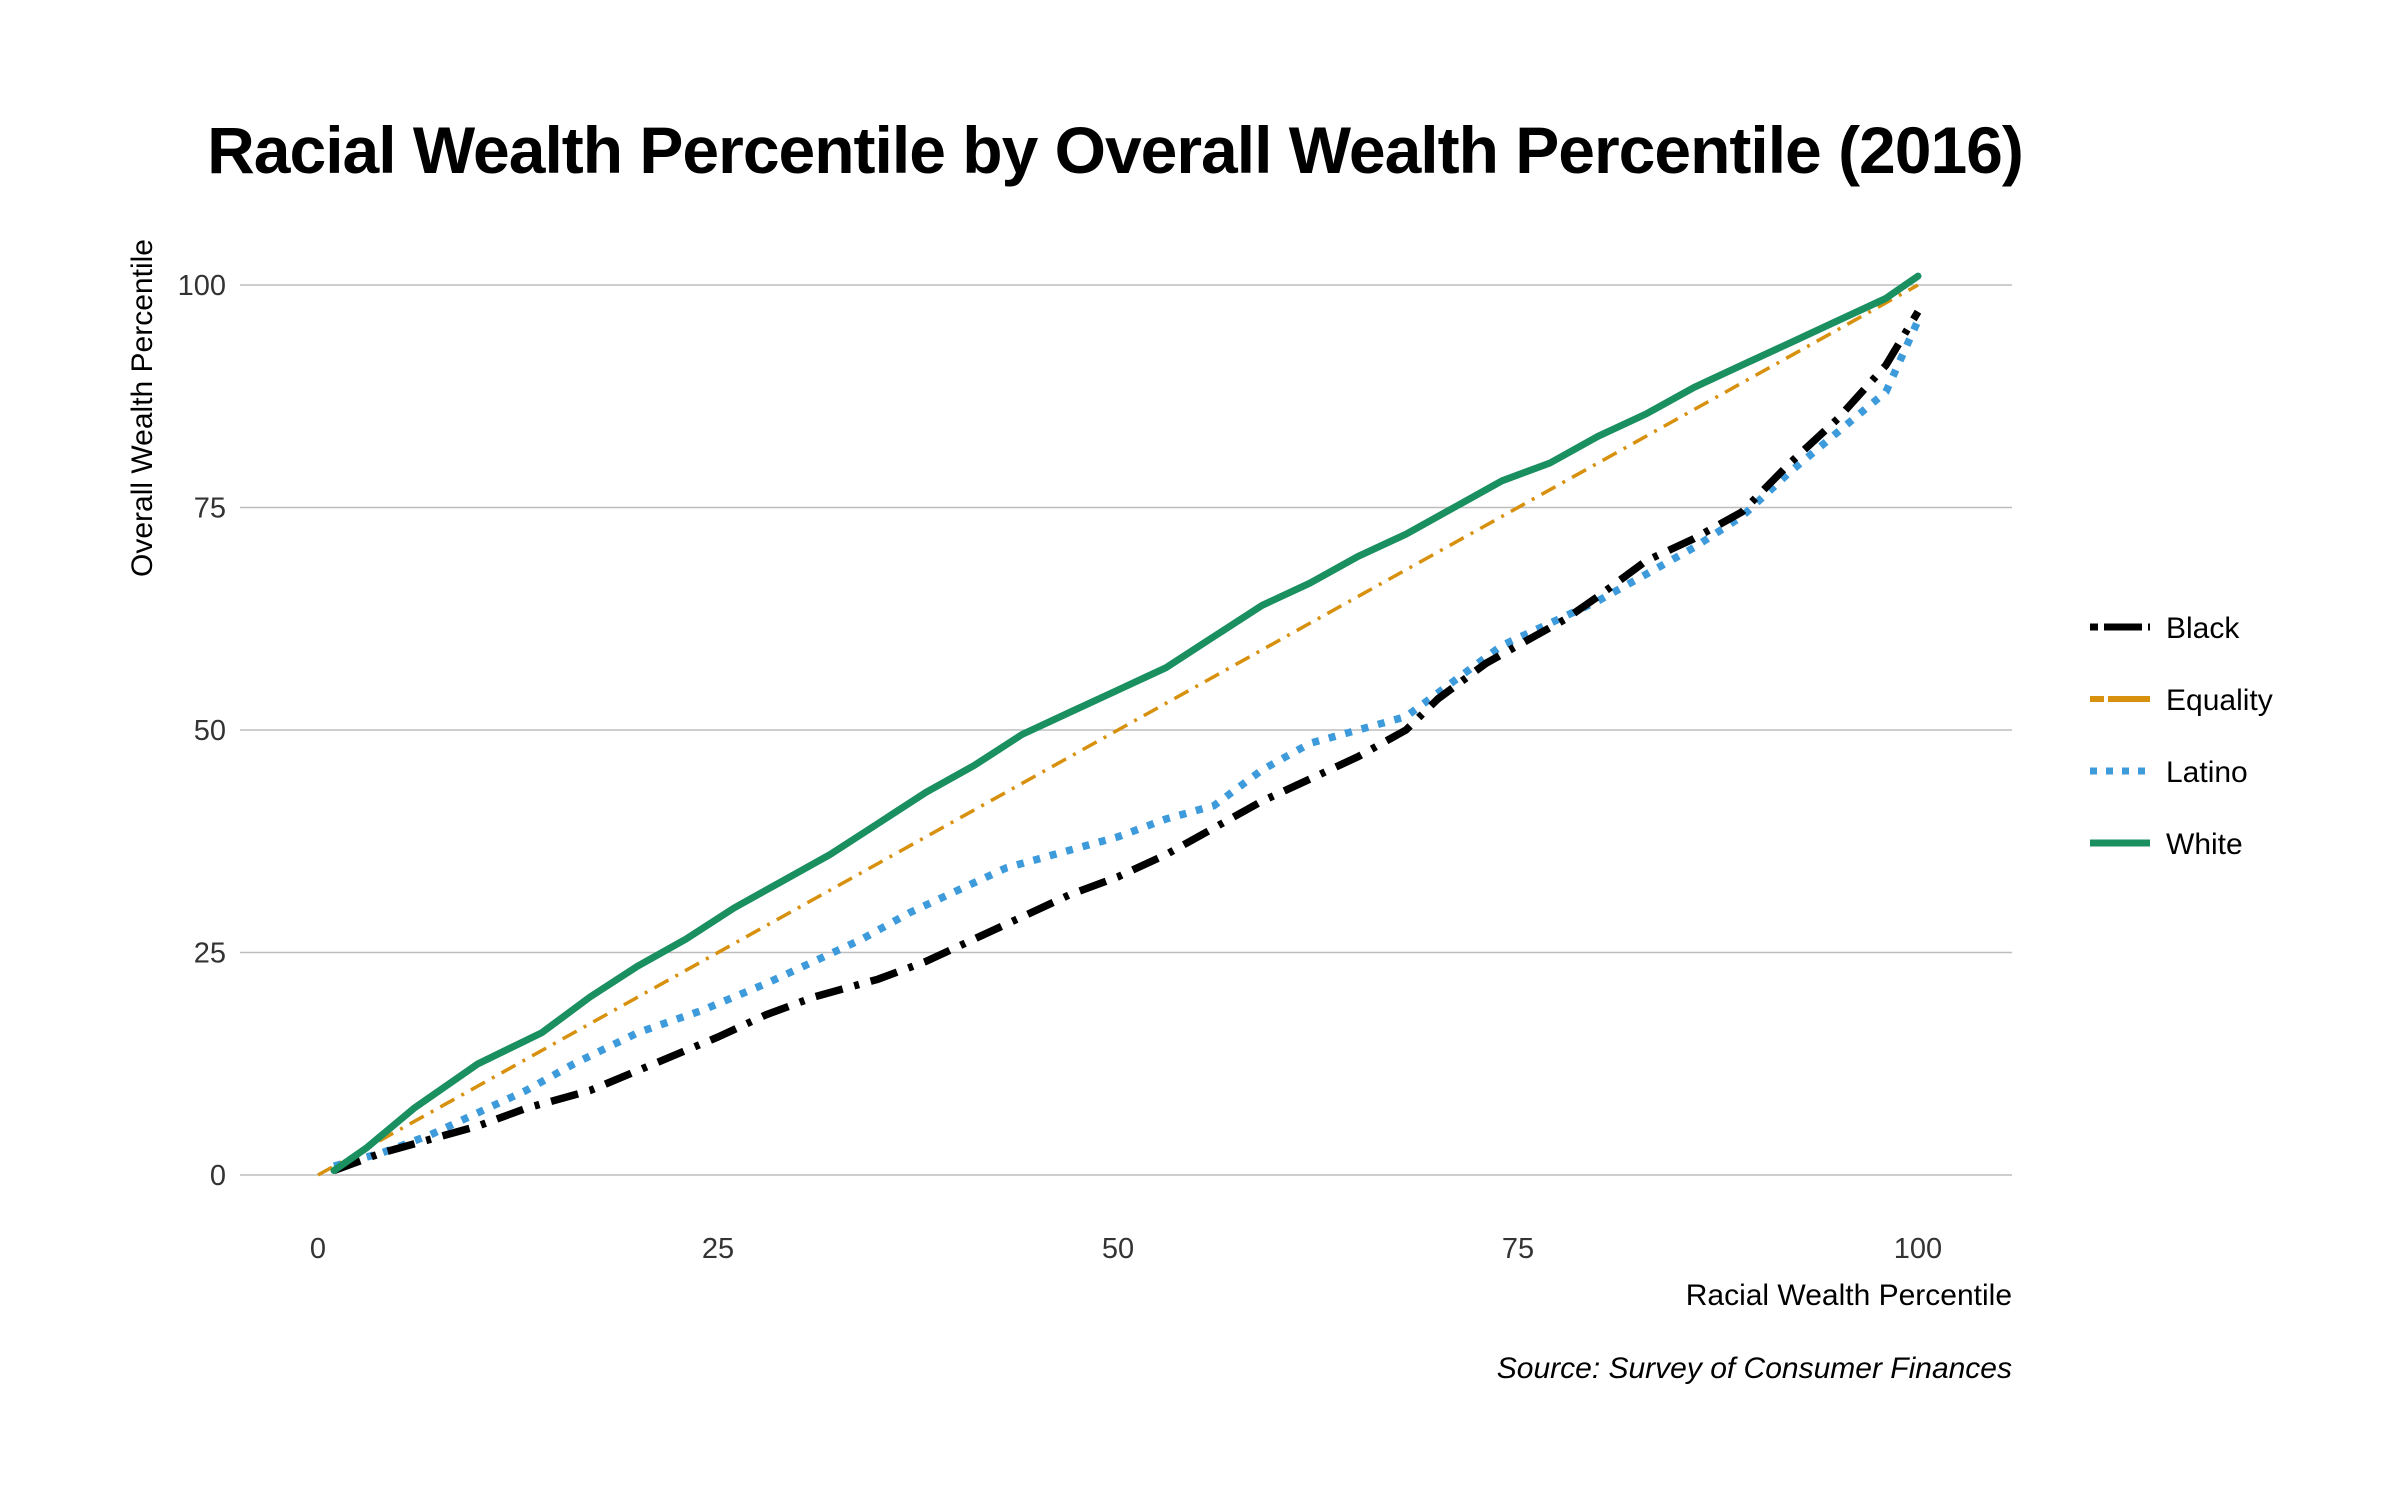 The image size is (2400, 1500). What do you see at coordinates (218, 1176) in the screenshot?
I see `y-tick-label-0: 0` at bounding box center [218, 1176].